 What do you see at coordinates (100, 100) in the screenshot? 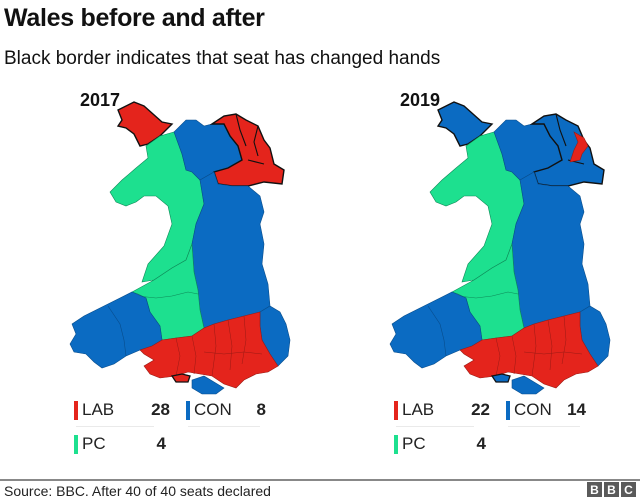
I see `year-label-2017: 2017` at bounding box center [100, 100].